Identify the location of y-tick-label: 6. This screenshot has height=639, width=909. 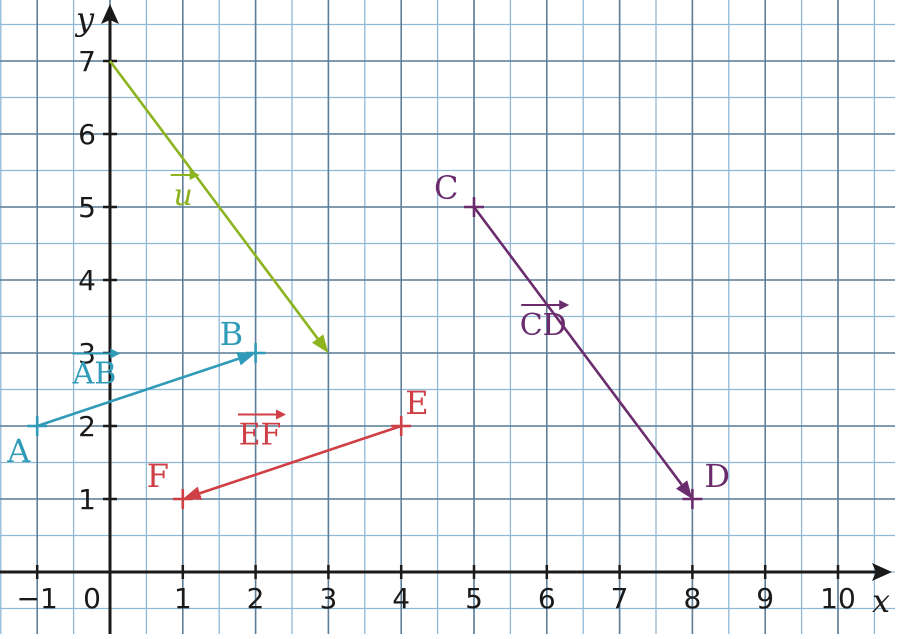
(87, 134).